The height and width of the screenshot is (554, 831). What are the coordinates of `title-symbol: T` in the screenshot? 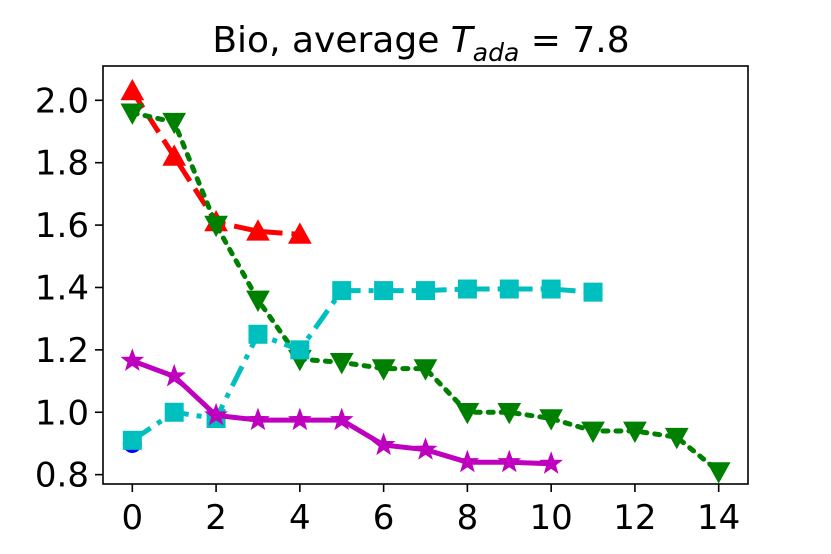 It's located at (463, 40).